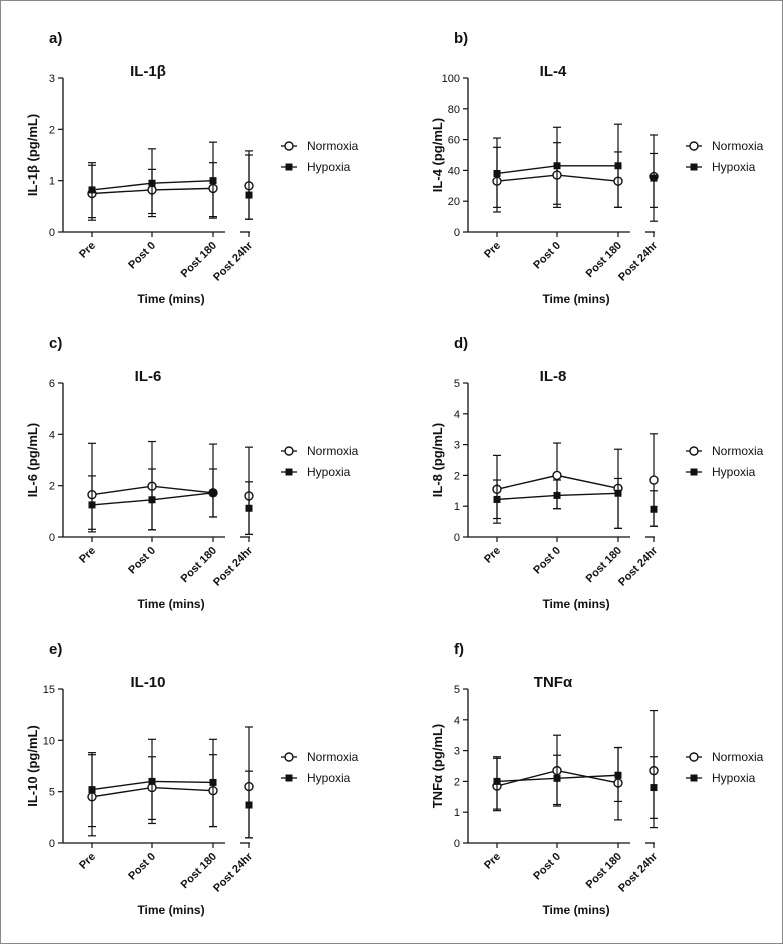  What do you see at coordinates (437, 155) in the screenshot?
I see `y-axis-label: IL-4 (pg/mL)` at bounding box center [437, 155].